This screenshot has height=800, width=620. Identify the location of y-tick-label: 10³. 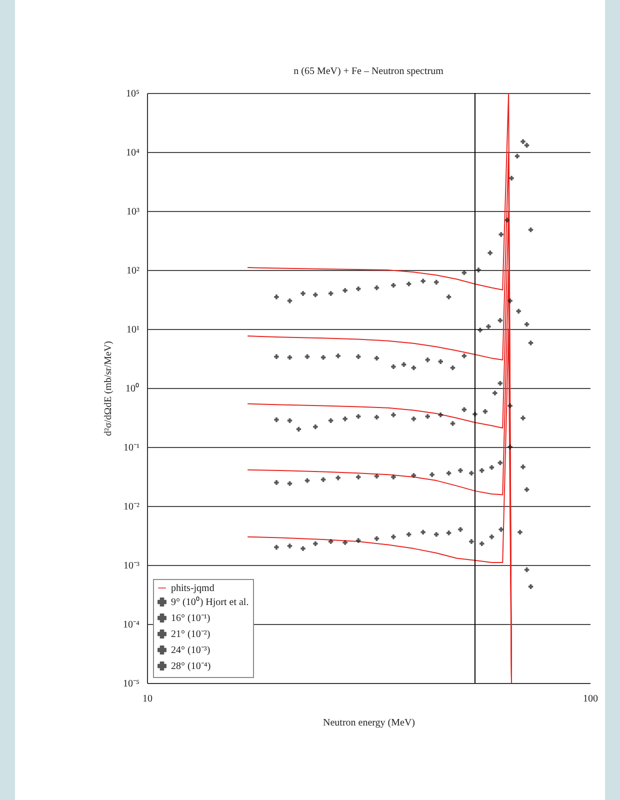
(133, 212).